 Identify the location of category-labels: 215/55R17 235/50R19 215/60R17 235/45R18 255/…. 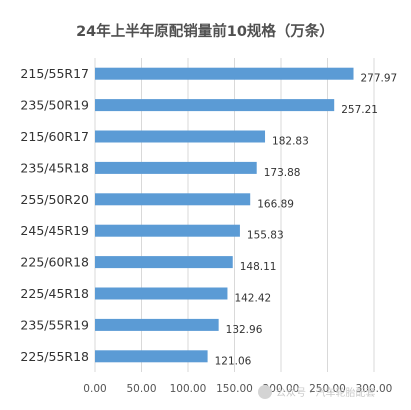
(54, 215).